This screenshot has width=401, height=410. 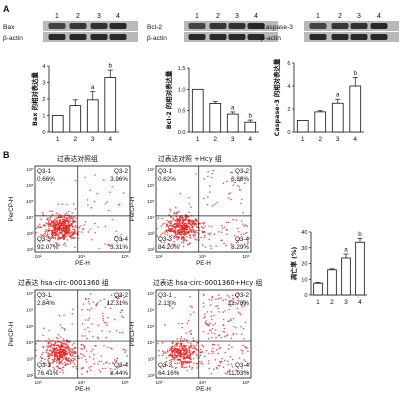 What do you see at coordinates (360, 268) in the screenshot?
I see `bar` at bounding box center [360, 268].